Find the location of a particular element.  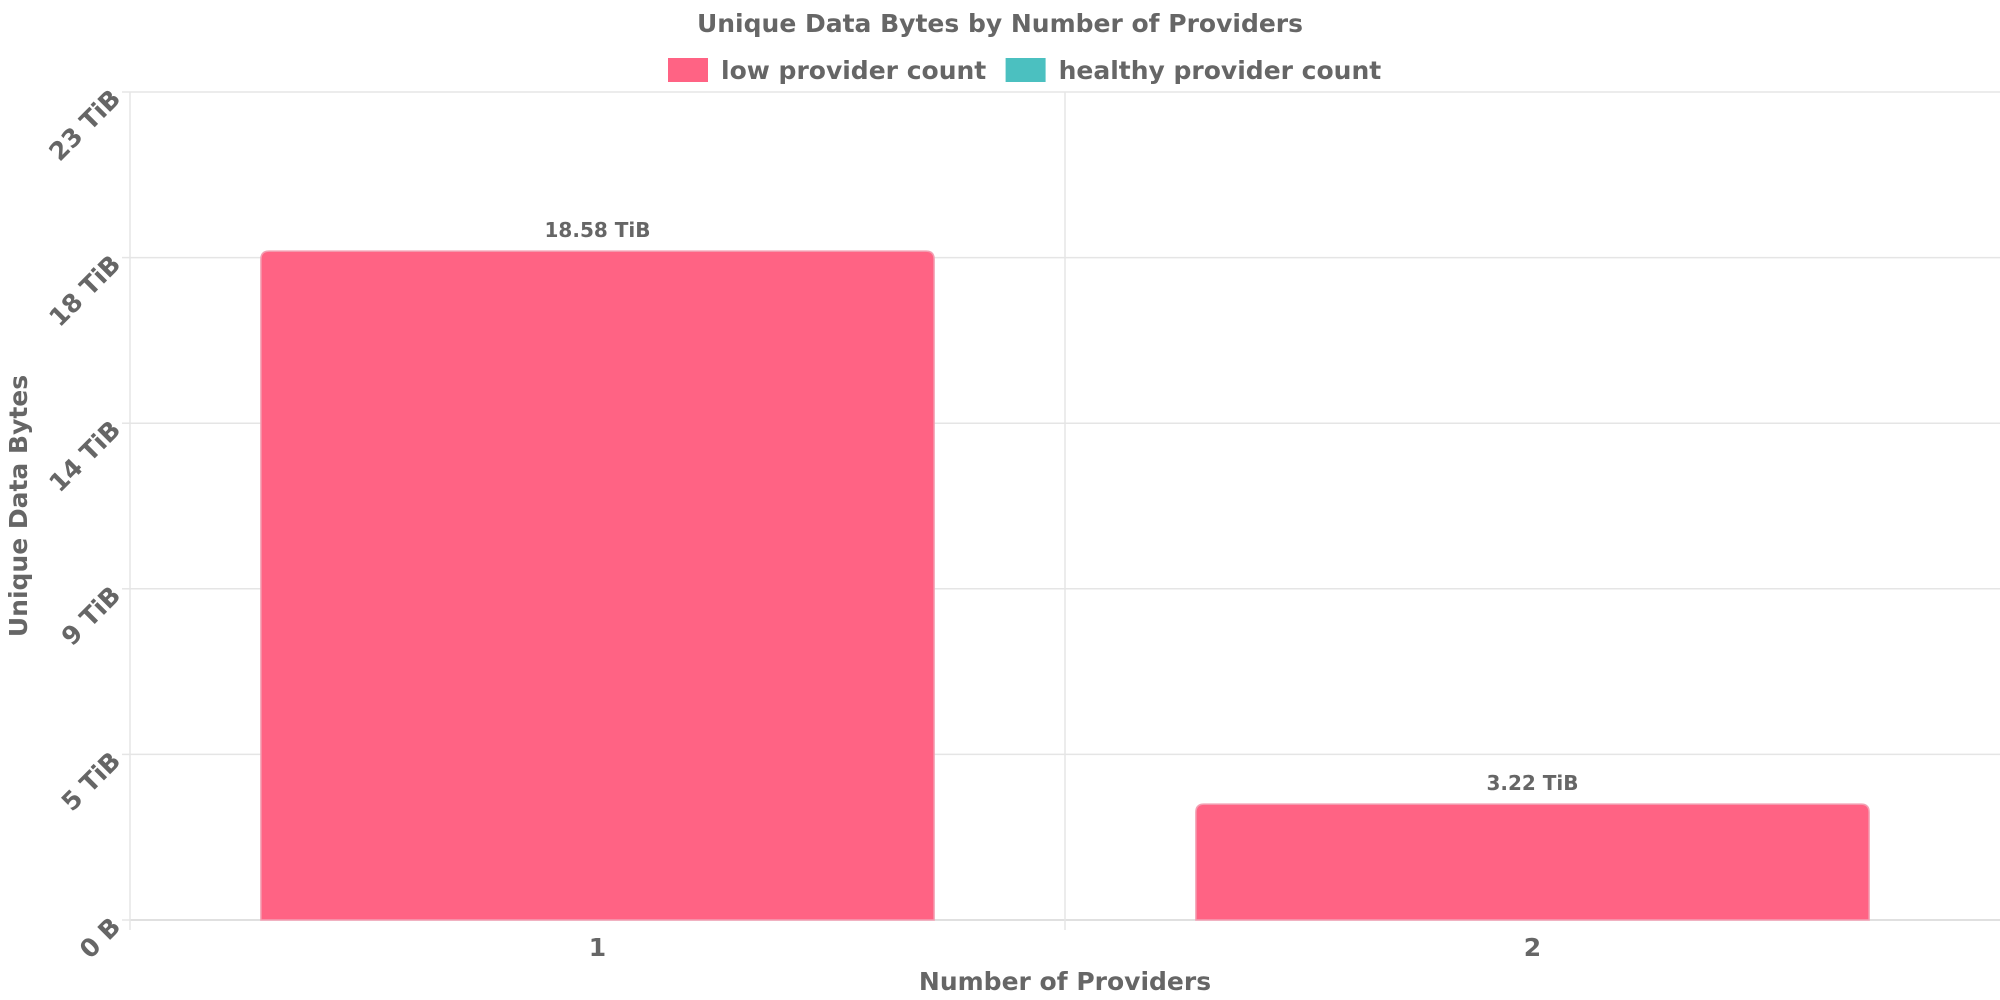

y-tick-label: 9 TiB is located at coordinates (91, 616).